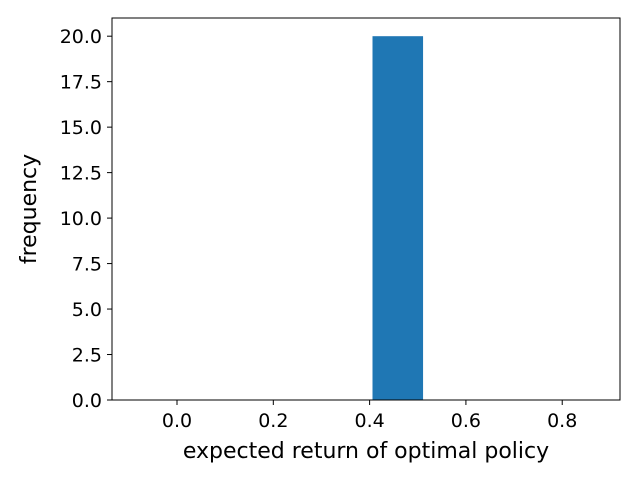 The height and width of the screenshot is (480, 640). I want to click on y-axis-label: frequency, so click(29, 209).